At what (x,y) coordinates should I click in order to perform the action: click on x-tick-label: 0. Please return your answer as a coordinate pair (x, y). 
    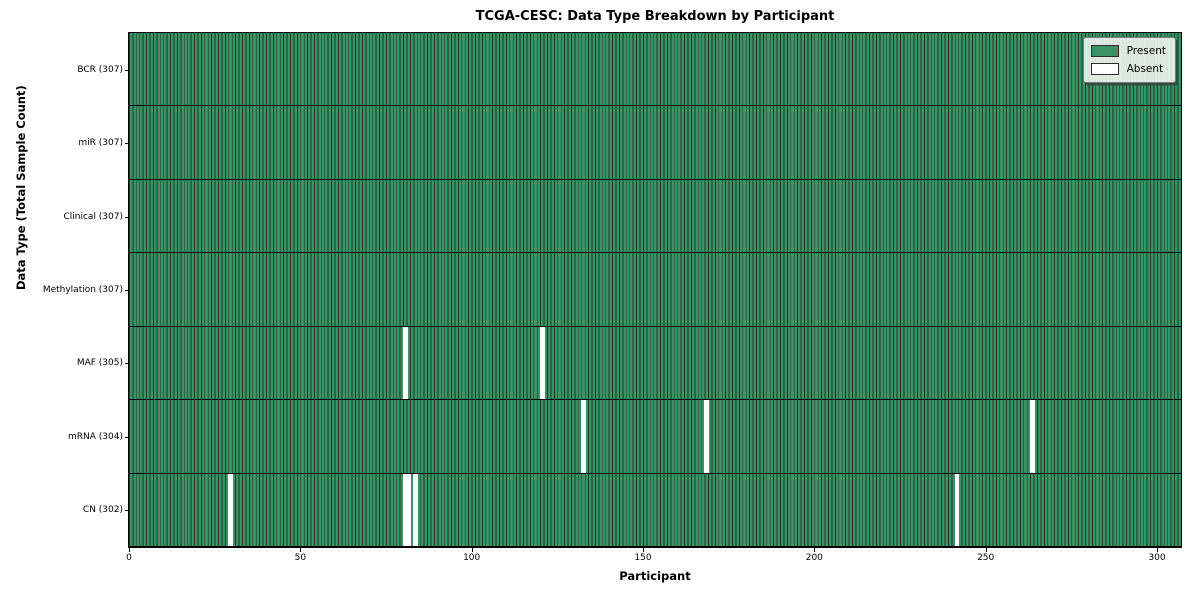
    Looking at the image, I should click on (129, 558).